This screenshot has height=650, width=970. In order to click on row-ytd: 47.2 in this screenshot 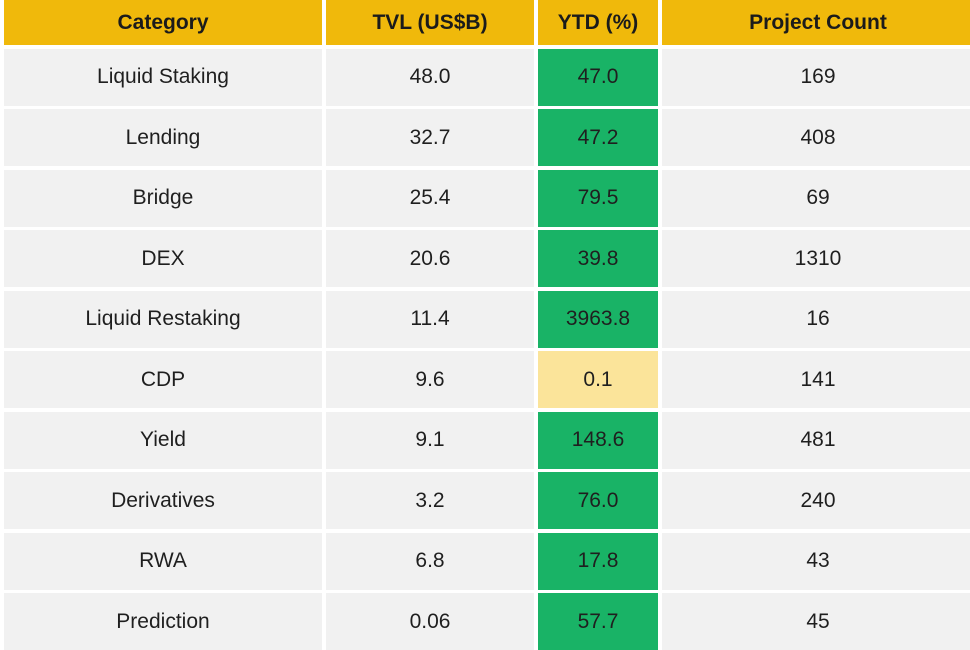, I will do `click(598, 137)`.